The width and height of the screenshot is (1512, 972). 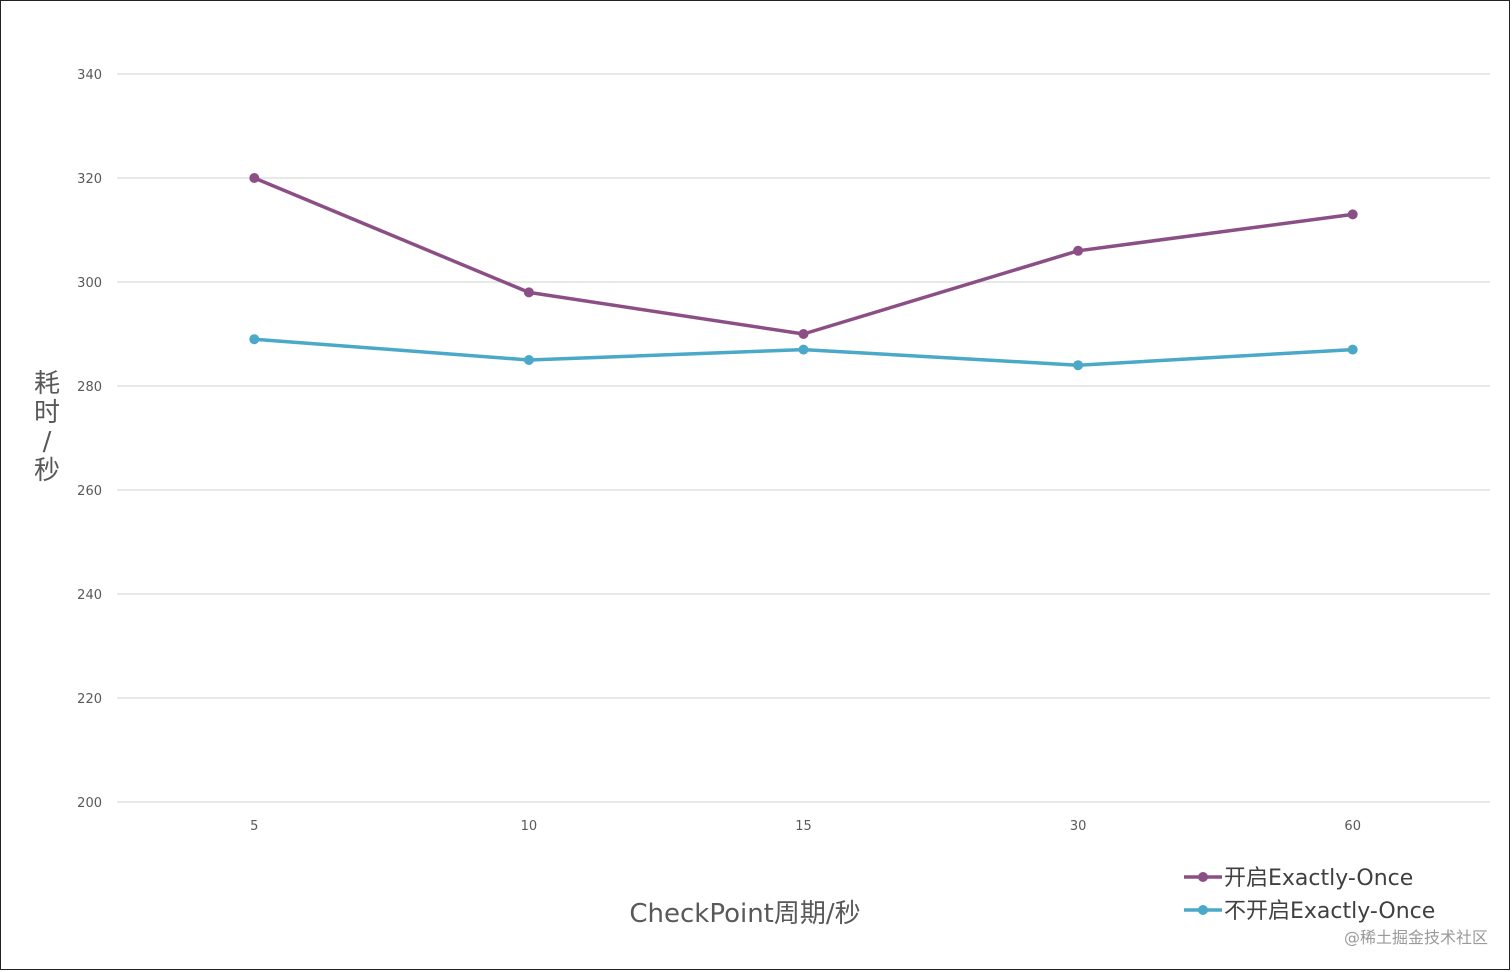 I want to click on y-tick-label: 300, so click(x=89, y=283).